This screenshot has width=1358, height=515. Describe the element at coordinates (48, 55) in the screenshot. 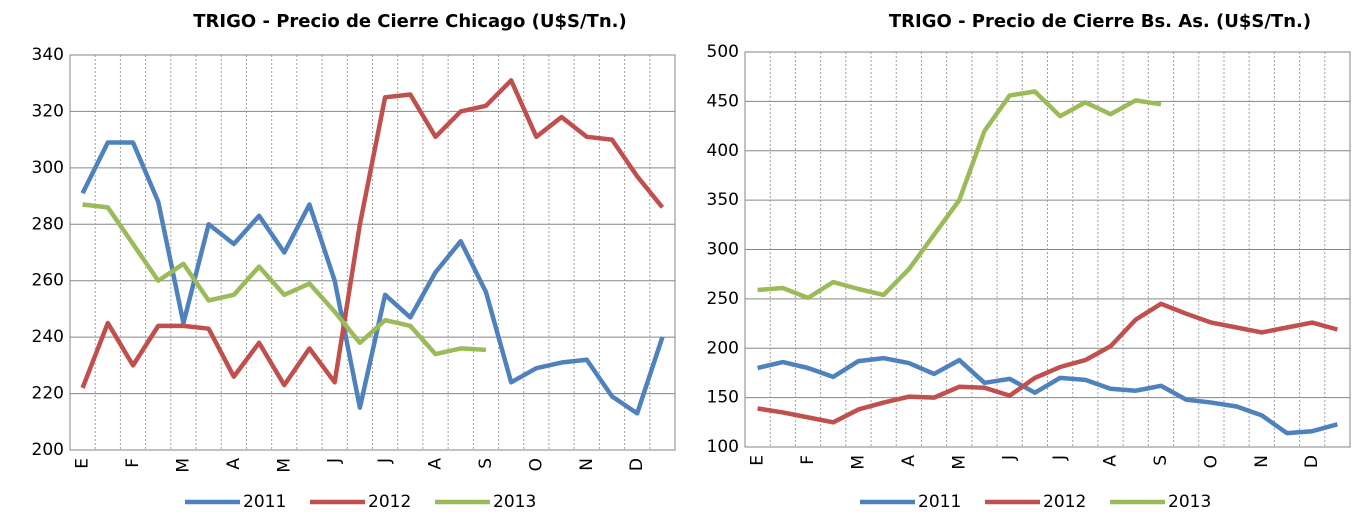

I see `y-tick-label: 340` at that location.